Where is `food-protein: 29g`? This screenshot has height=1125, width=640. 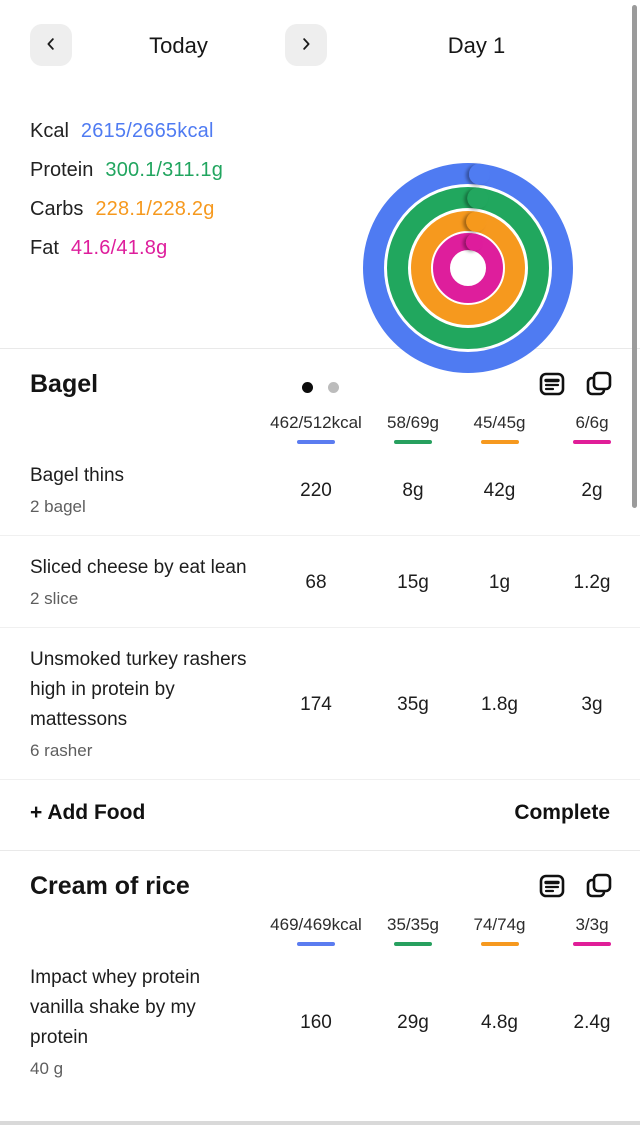
food-protein: 29g is located at coordinates (413, 1022).